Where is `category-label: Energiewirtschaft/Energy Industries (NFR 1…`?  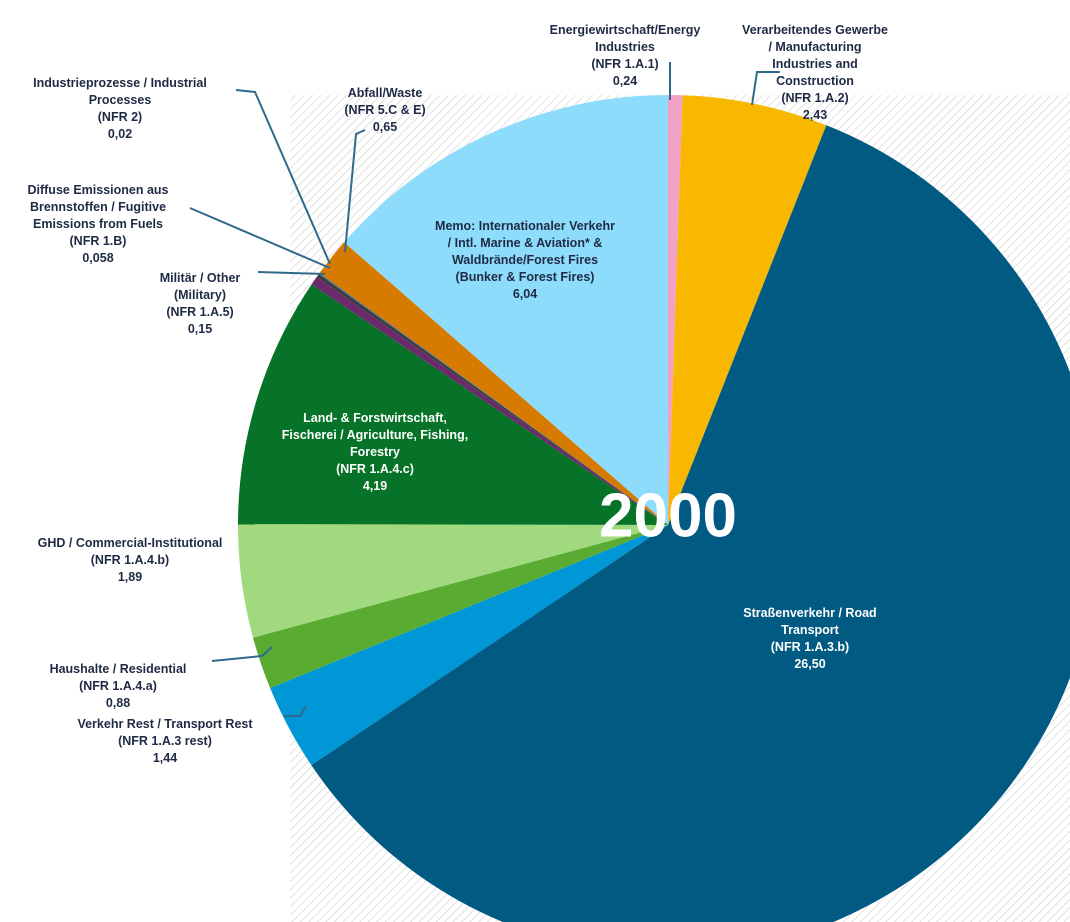
category-label: Energiewirtschaft/Energy Industries (NFR 1… is located at coordinates (625, 47).